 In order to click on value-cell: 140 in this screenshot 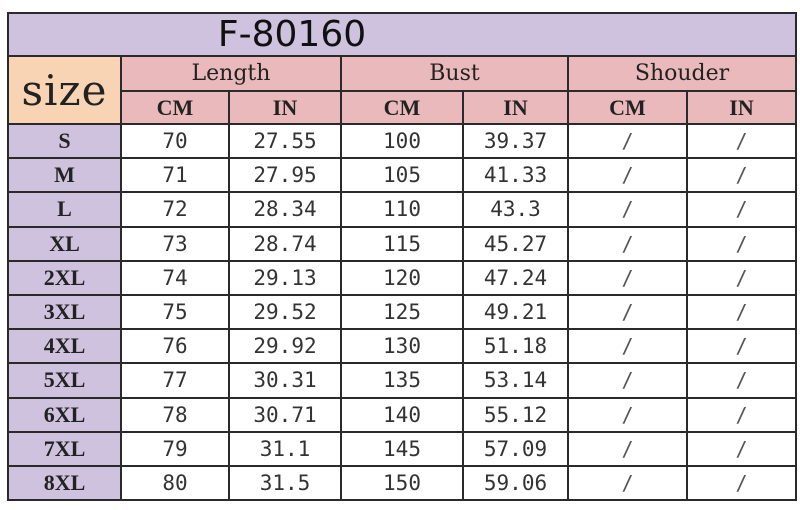, I will do `click(402, 414)`.